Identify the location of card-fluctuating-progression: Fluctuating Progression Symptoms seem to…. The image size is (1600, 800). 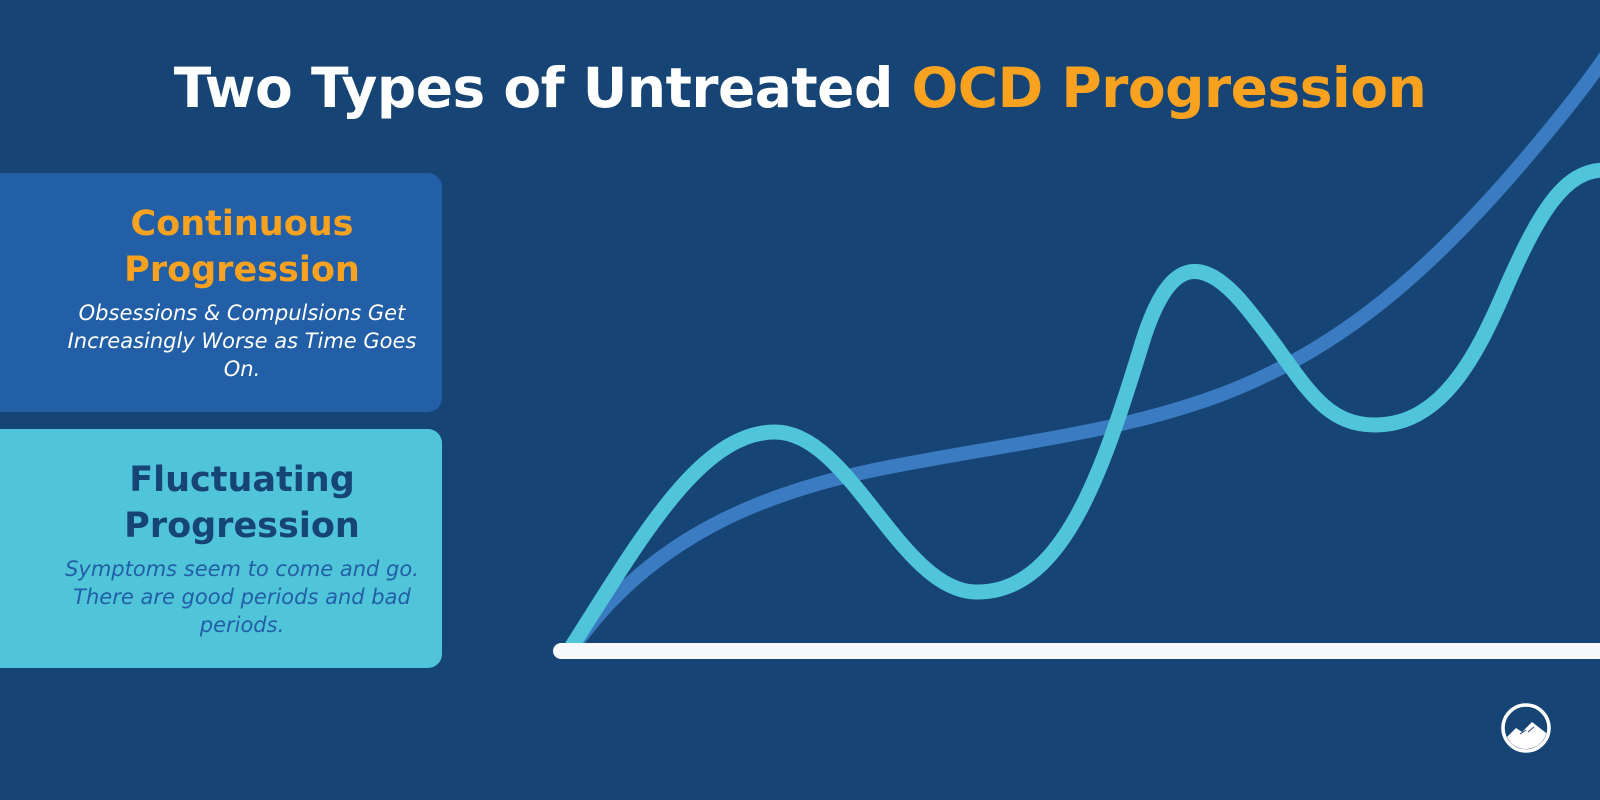
(221, 548).